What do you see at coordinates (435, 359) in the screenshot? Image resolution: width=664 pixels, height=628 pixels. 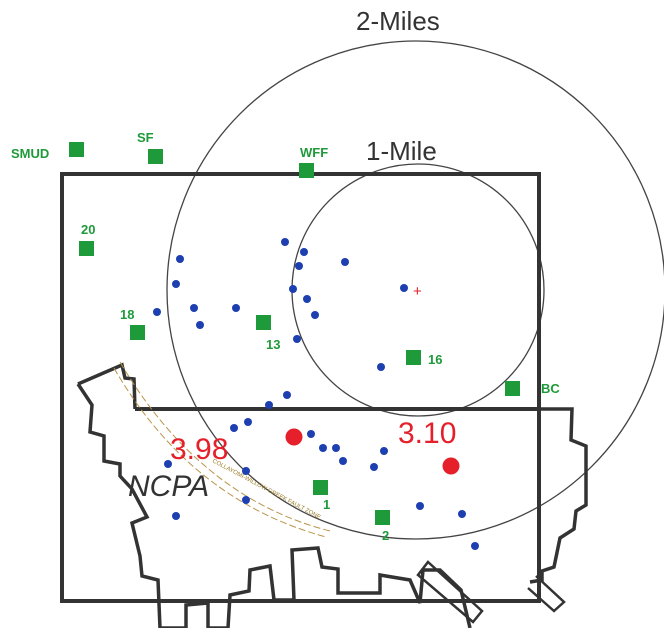 I see `station-label-16: 16` at bounding box center [435, 359].